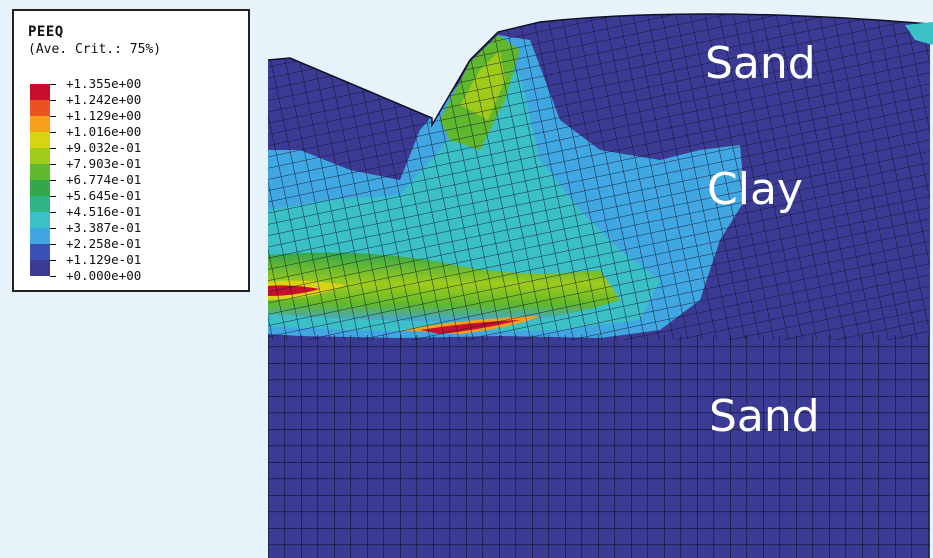 The width and height of the screenshot is (933, 558). I want to click on region-label-clay: Clay, so click(755, 189).